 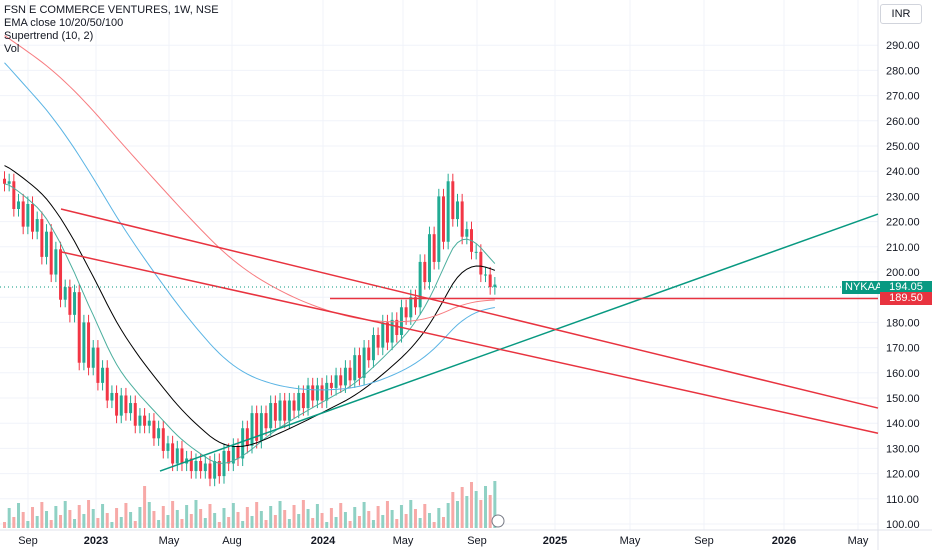 What do you see at coordinates (903, 323) in the screenshot?
I see `y-tick-label: 180.00` at bounding box center [903, 323].